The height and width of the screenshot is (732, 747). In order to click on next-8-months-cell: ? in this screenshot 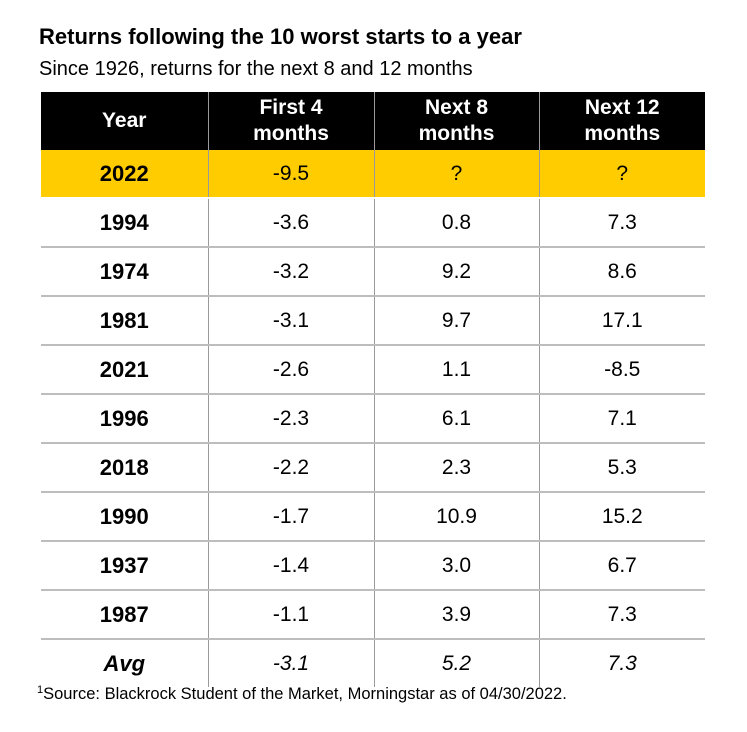, I will do `click(456, 174)`.